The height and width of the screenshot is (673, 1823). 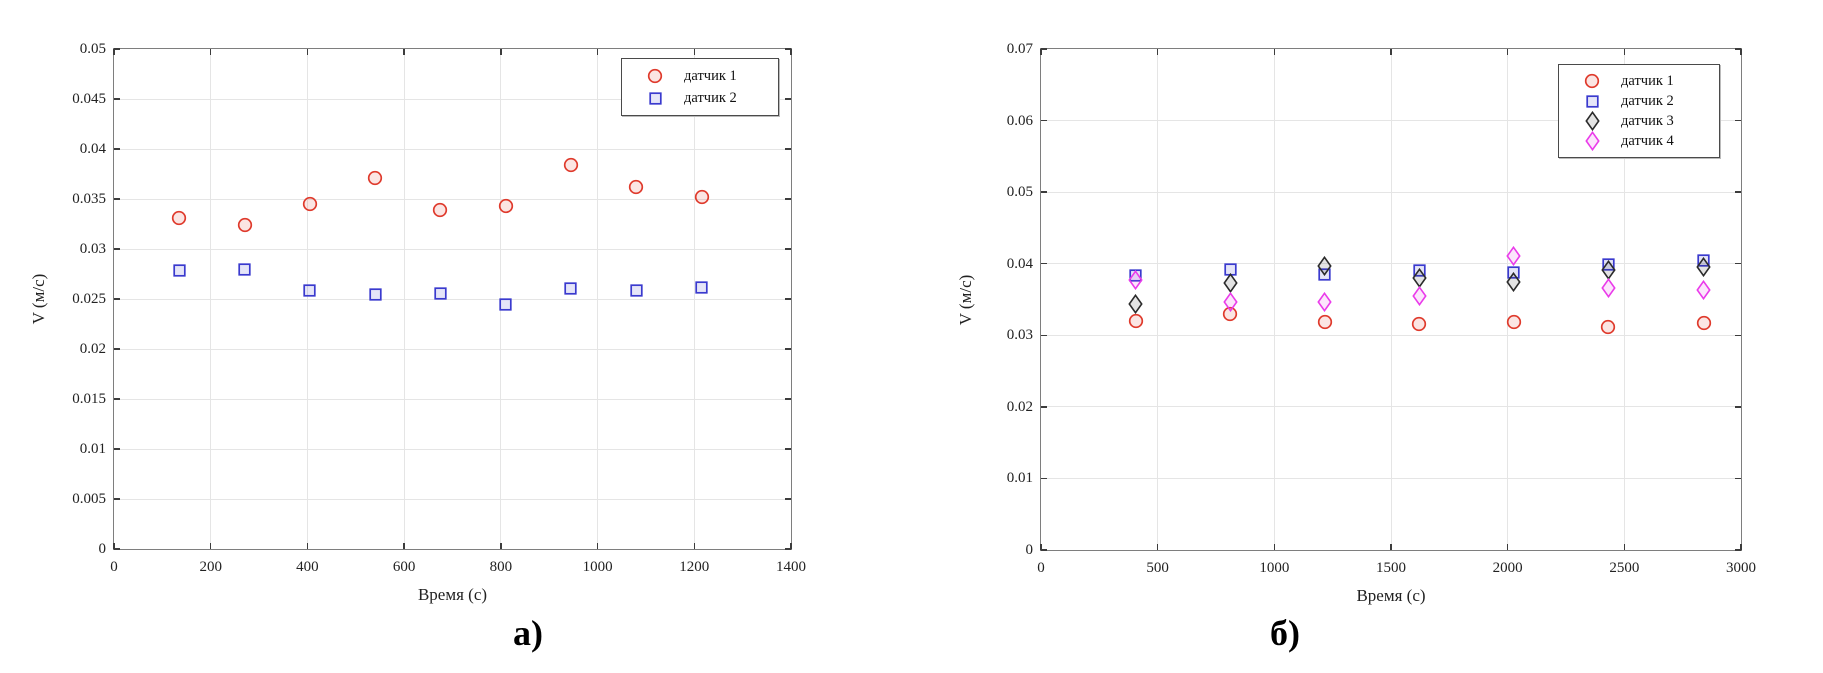 What do you see at coordinates (1391, 568) in the screenshot?
I see `x-tick-label: 1500` at bounding box center [1391, 568].